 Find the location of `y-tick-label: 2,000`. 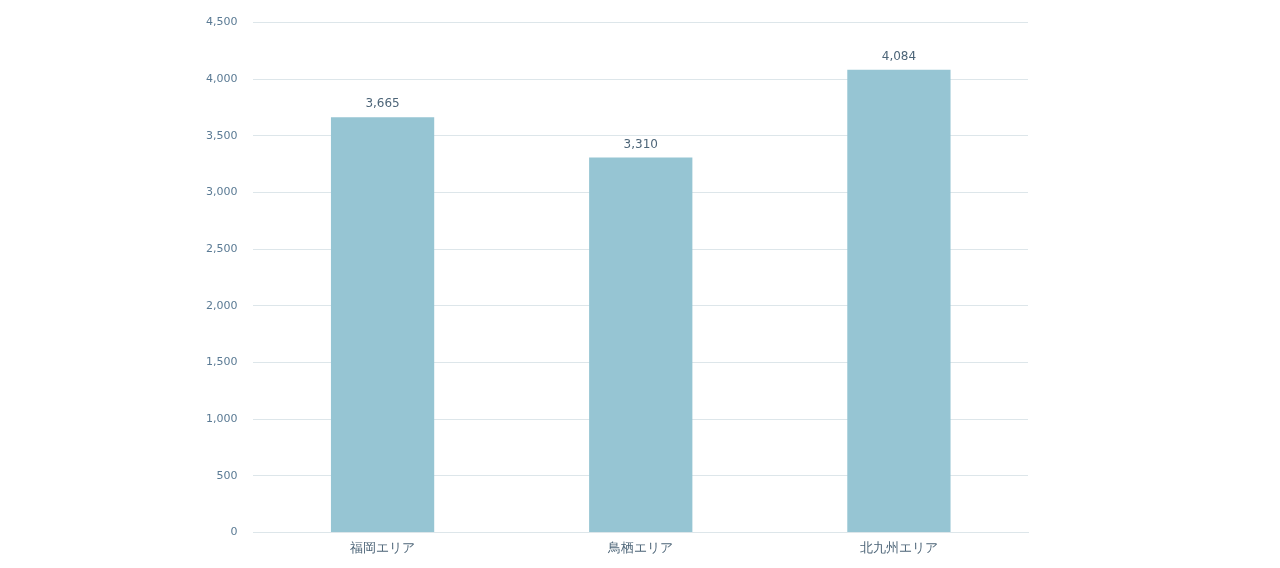

y-tick-label: 2,000 is located at coordinates (221, 305).